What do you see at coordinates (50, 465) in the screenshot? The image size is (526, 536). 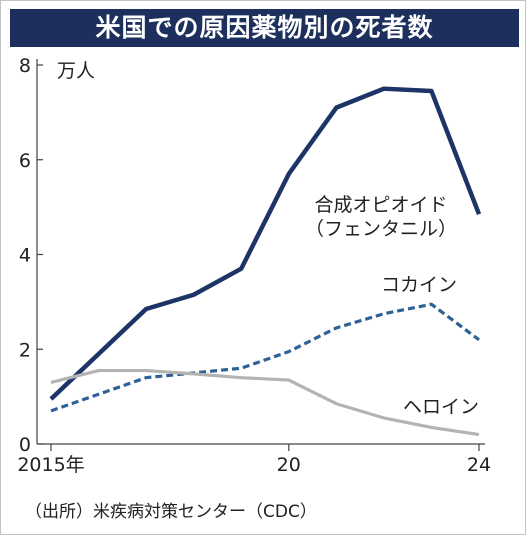 I see `x-tick-label: 2015年` at bounding box center [50, 465].